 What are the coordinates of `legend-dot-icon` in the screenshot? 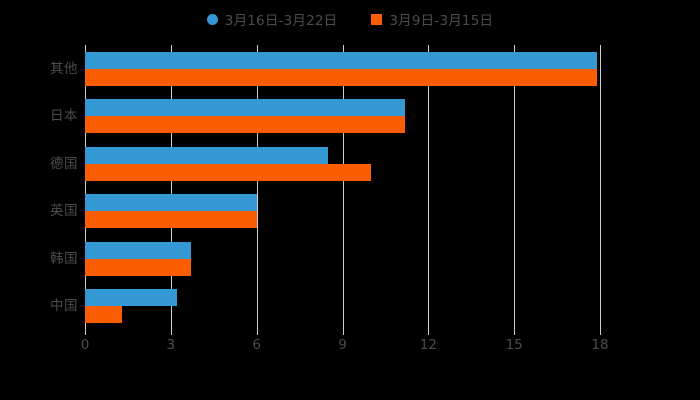 It's located at (212, 19).